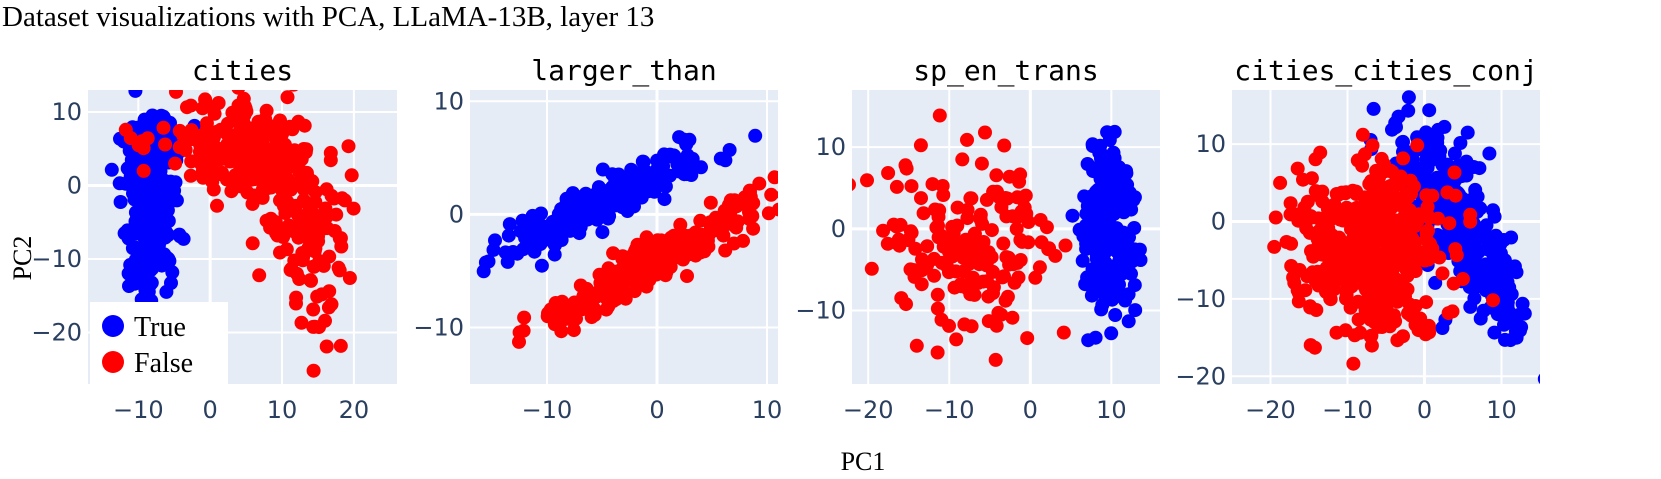  Describe the element at coordinates (1106, 236) in the screenshot. I see `series-true` at that location.